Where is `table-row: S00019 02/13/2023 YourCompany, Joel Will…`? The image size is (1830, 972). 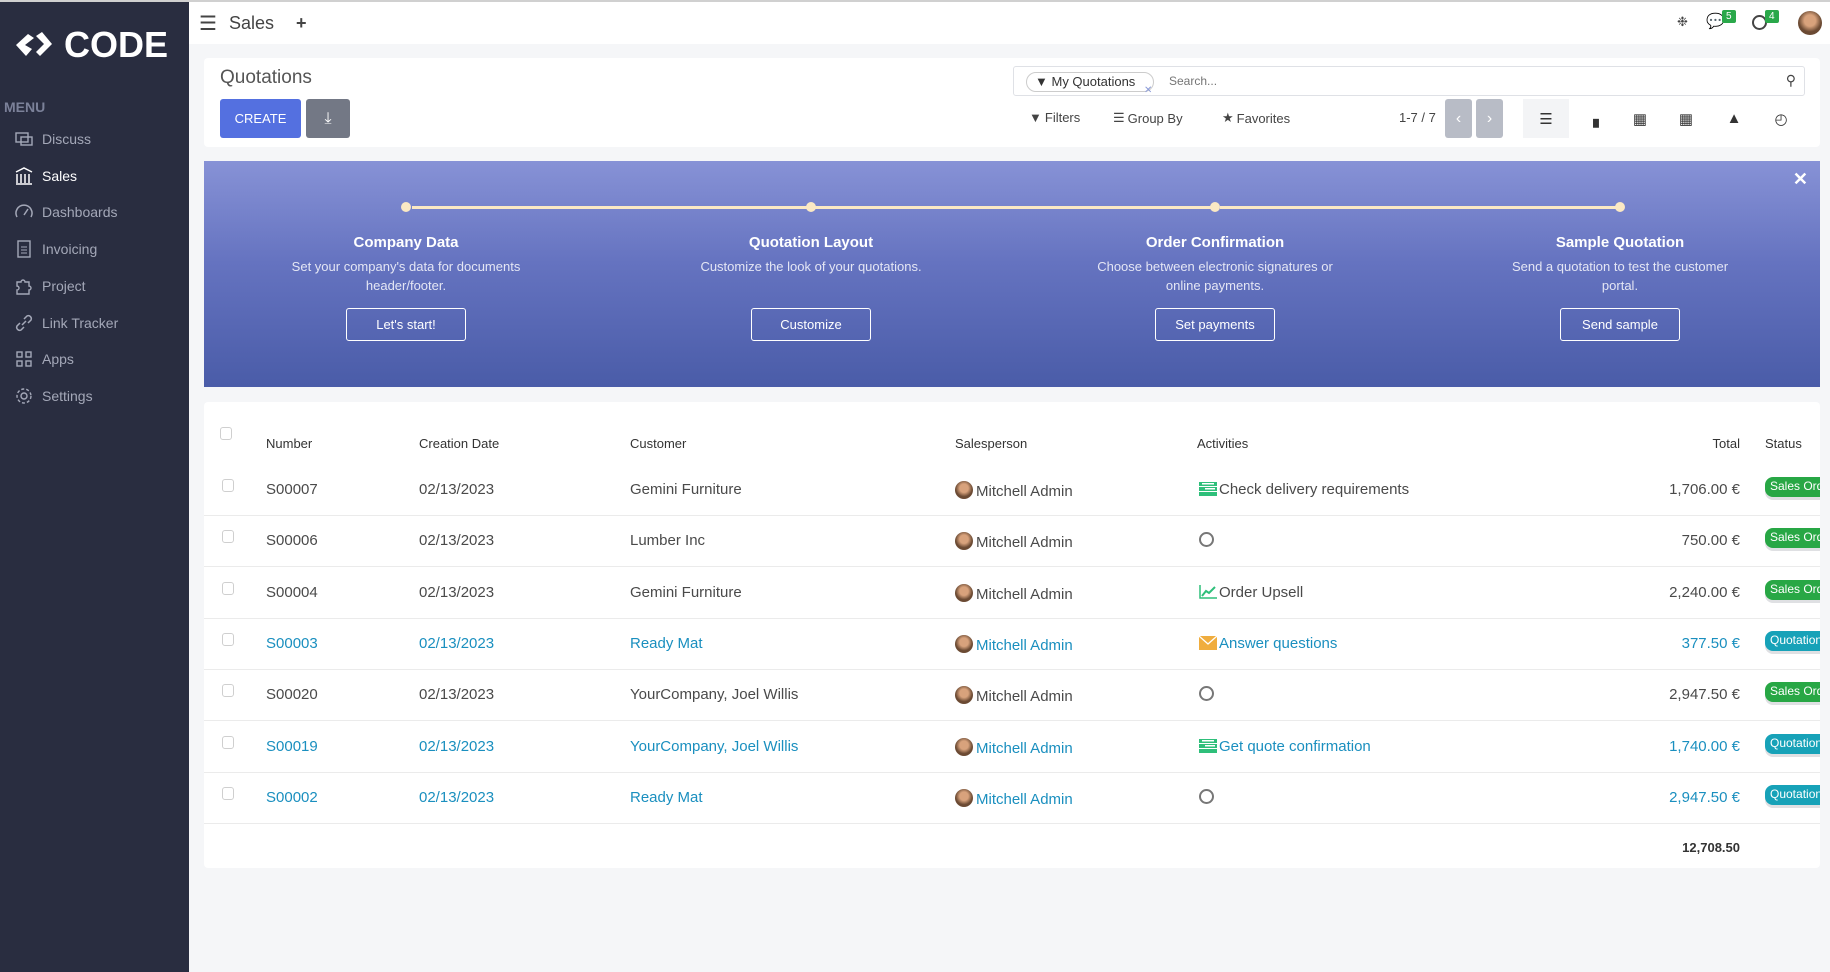 table-row: S00019 02/13/2023 YourCompany, Joel Will… is located at coordinates (1012, 747).